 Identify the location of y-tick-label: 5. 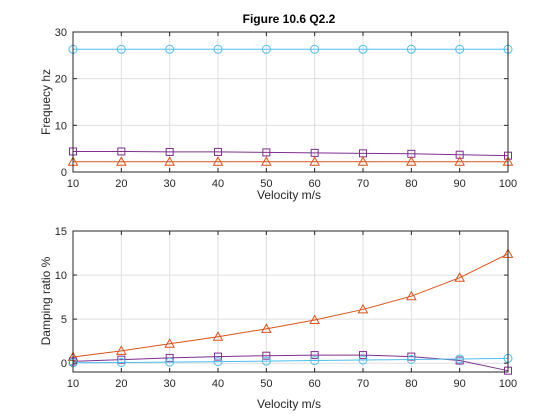
(64, 320).